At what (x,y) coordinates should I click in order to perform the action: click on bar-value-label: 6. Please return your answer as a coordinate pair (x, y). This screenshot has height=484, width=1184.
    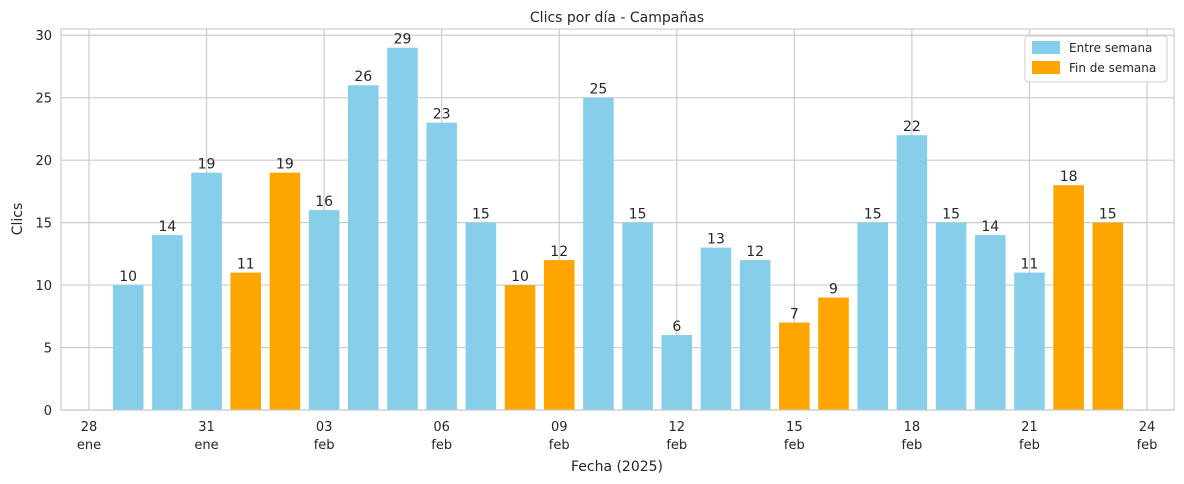
    Looking at the image, I should click on (676, 327).